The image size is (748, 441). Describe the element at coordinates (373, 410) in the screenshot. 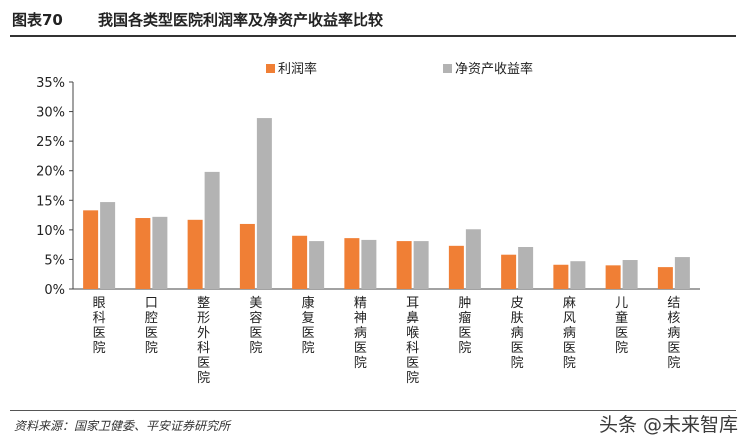

I see `footer-rule` at that location.